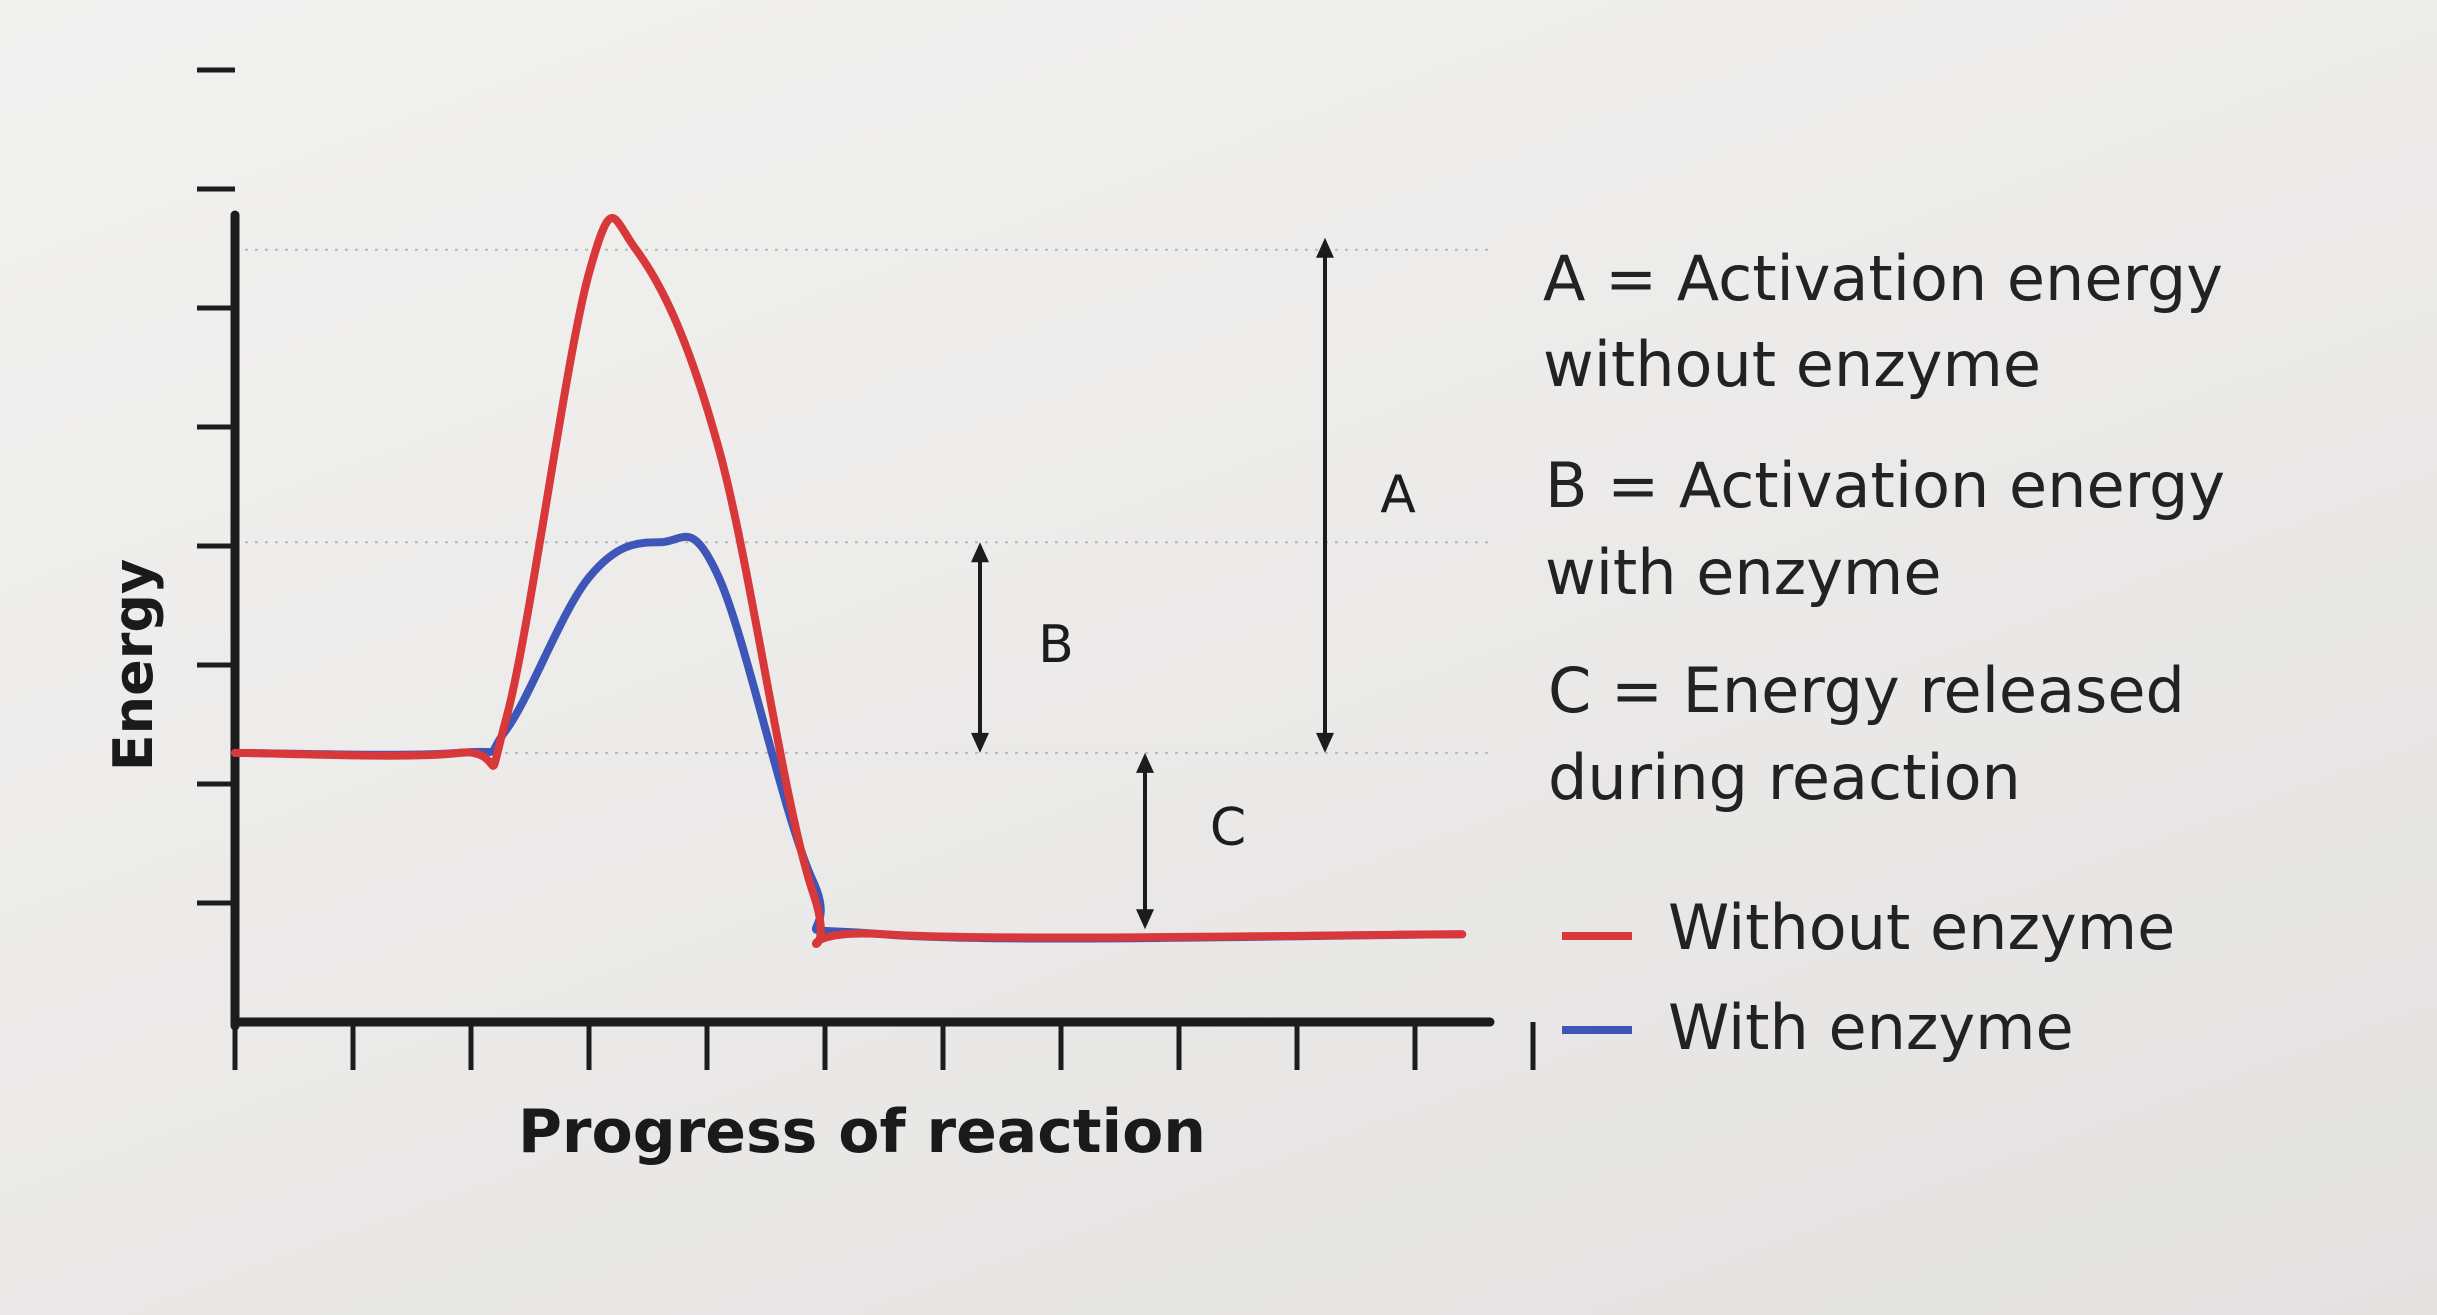  Describe the element at coordinates (1325, 742) in the screenshot. I see `arrow-a-head-down` at that location.